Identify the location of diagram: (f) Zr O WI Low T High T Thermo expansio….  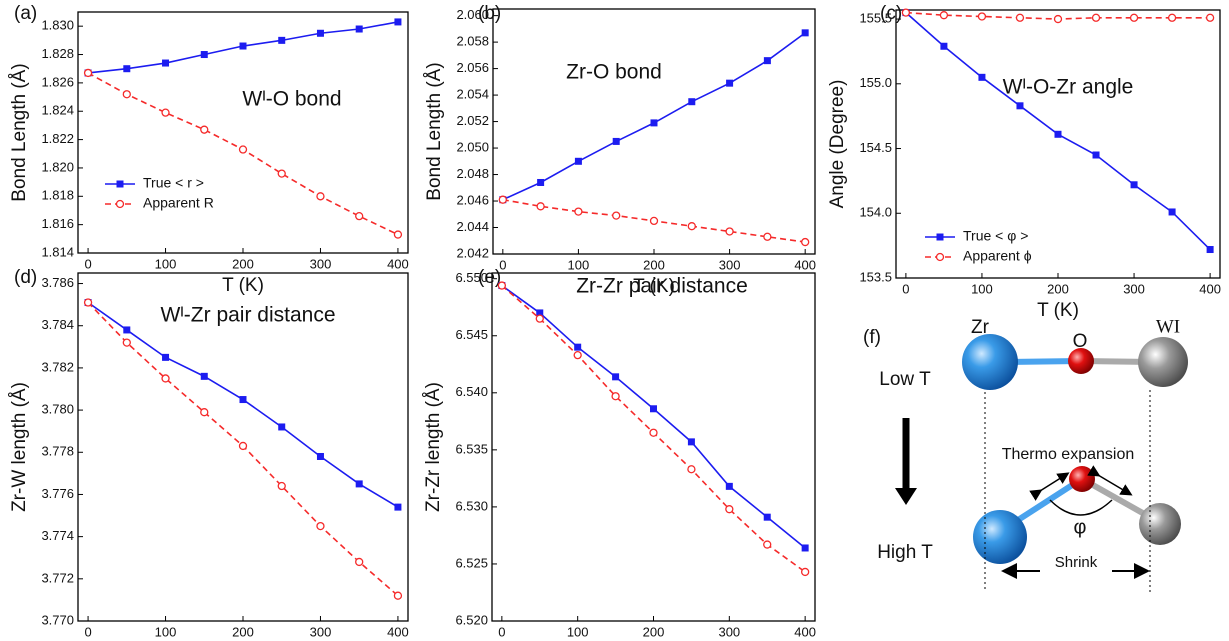
(1025, 454).